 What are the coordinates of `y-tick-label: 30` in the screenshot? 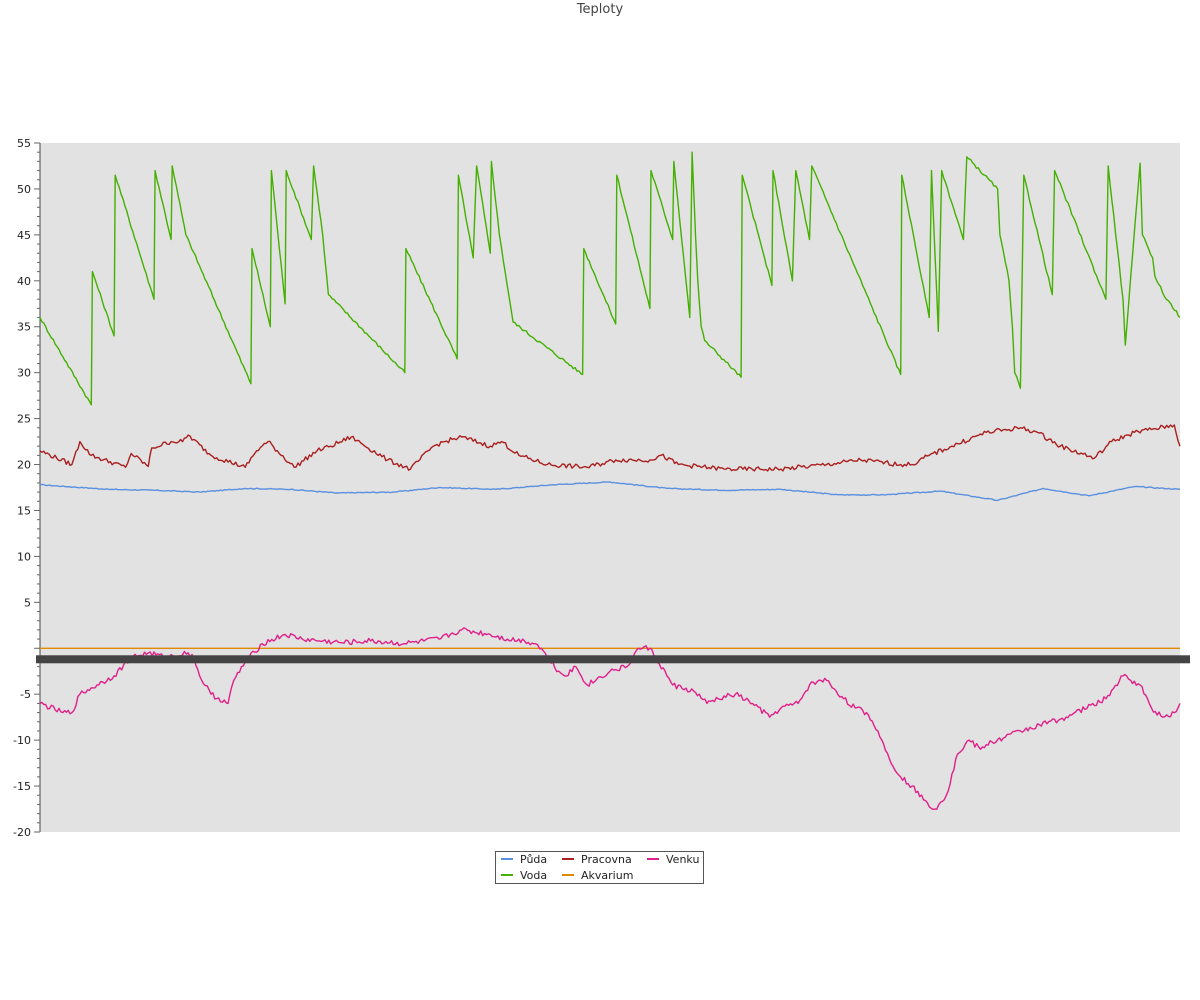 It's located at (24, 373).